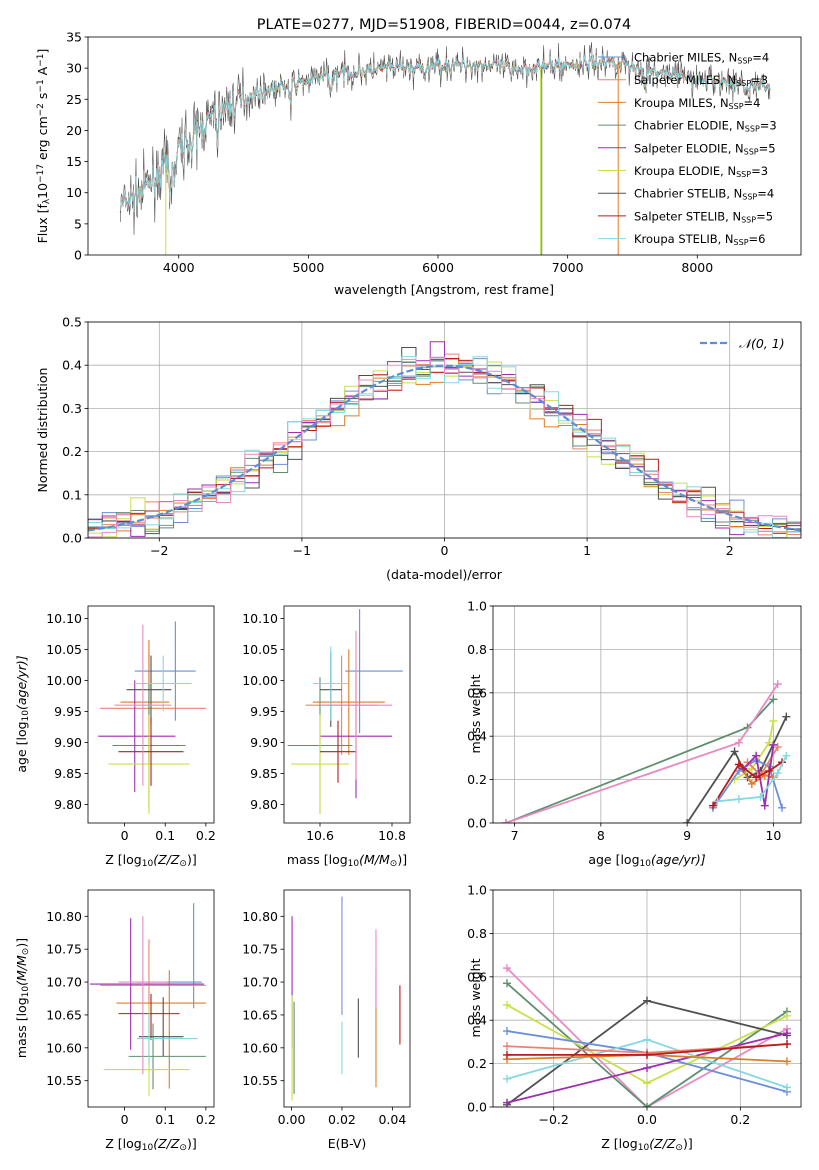 Image resolution: width=819 pixels, height=1170 pixels. I want to click on y-tick-label: 0.2, so click(477, 1063).